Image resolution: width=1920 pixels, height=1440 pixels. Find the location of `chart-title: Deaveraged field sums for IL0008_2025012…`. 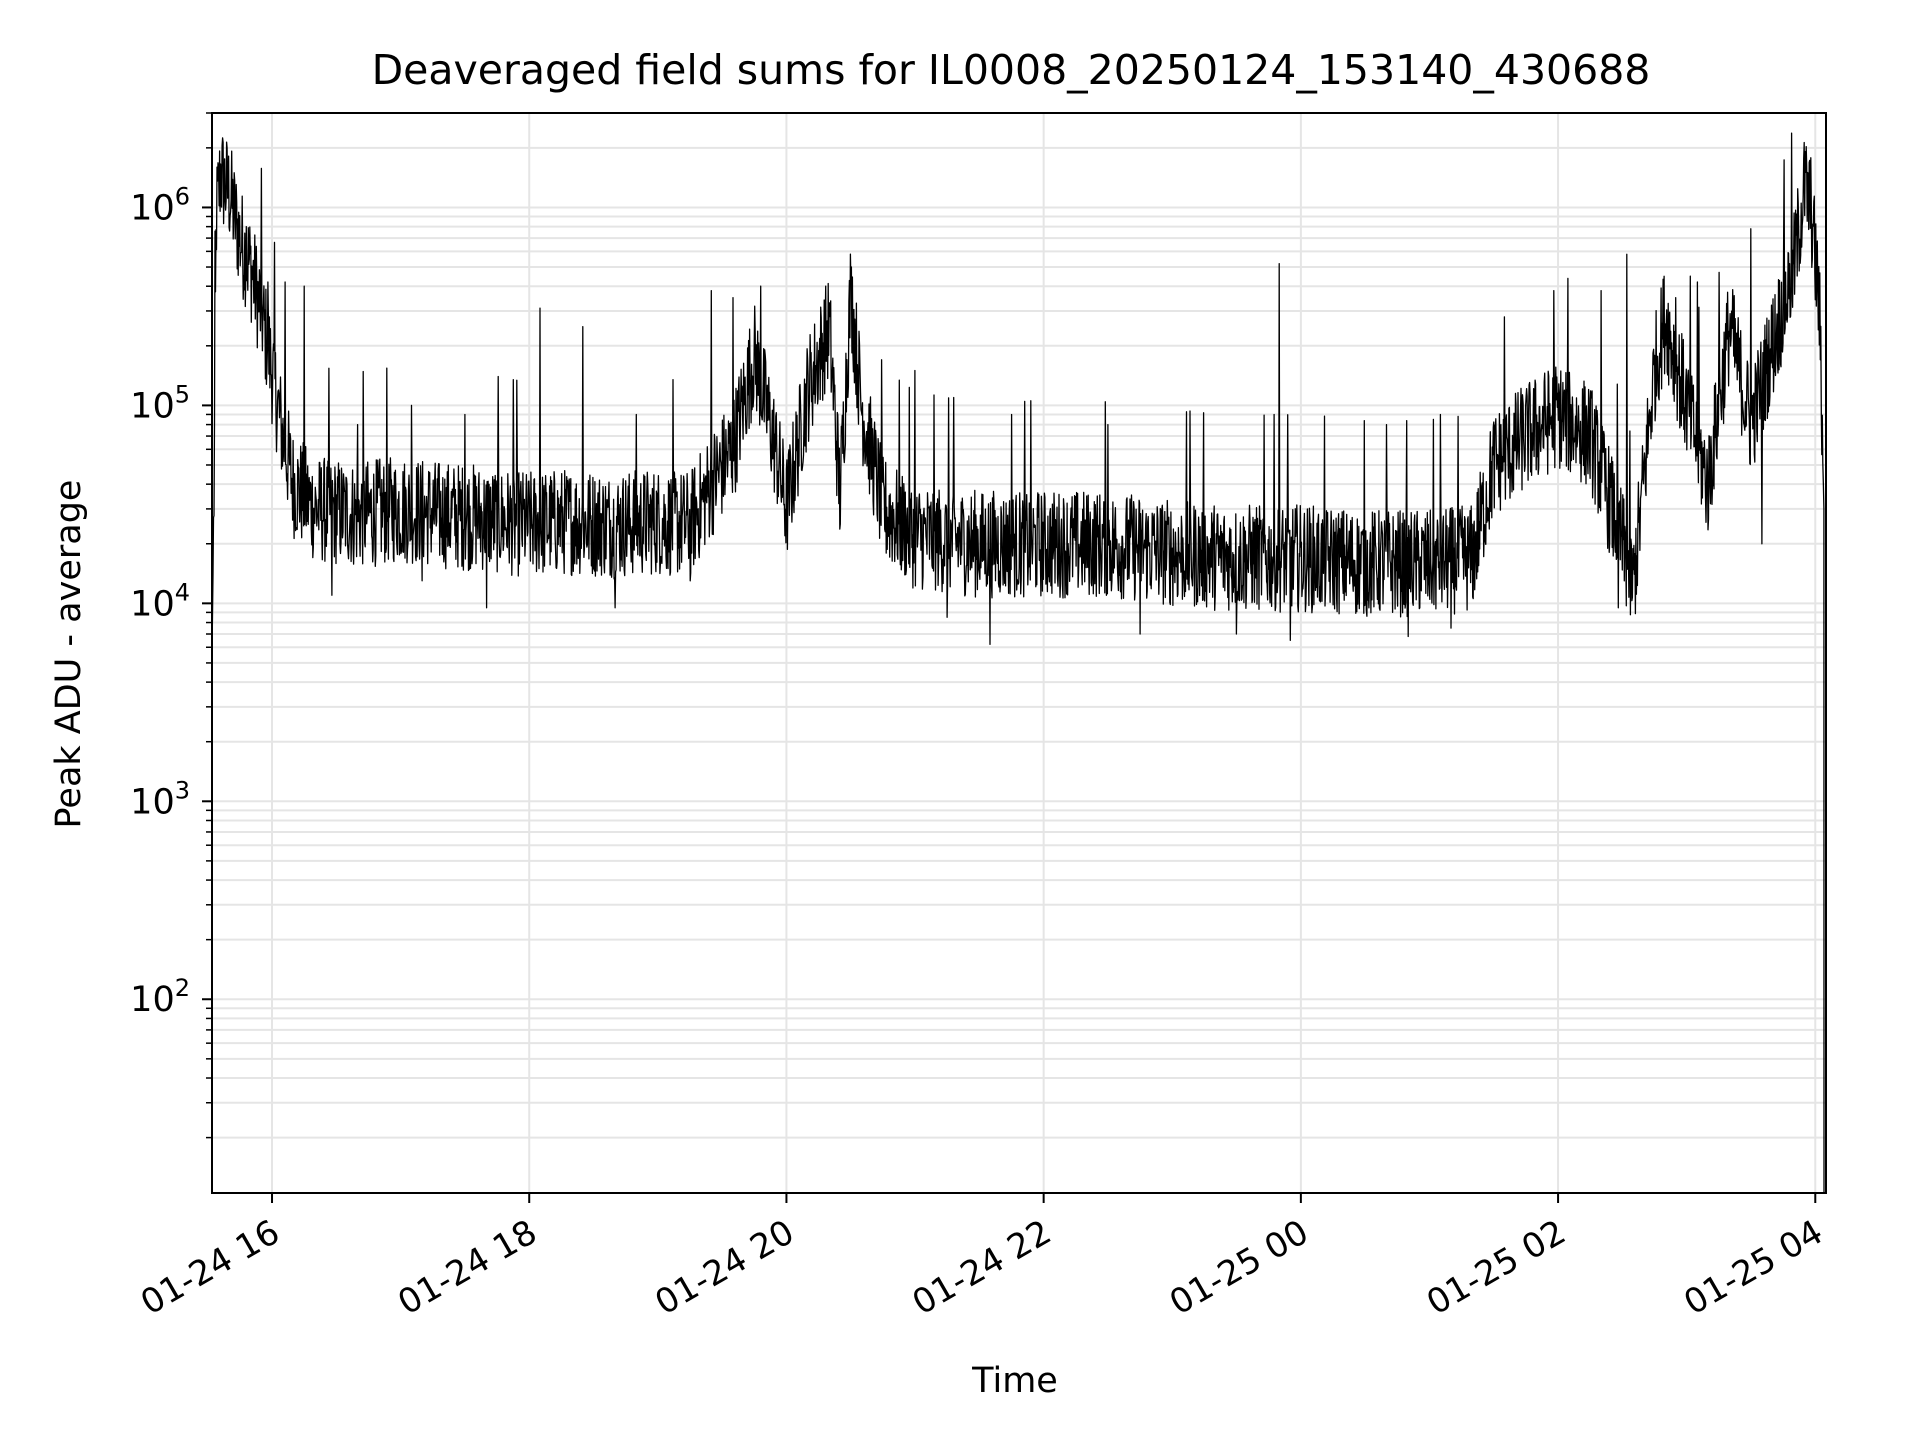

chart-title: Deaveraged field sums for IL0008_2025012… is located at coordinates (1011, 70).